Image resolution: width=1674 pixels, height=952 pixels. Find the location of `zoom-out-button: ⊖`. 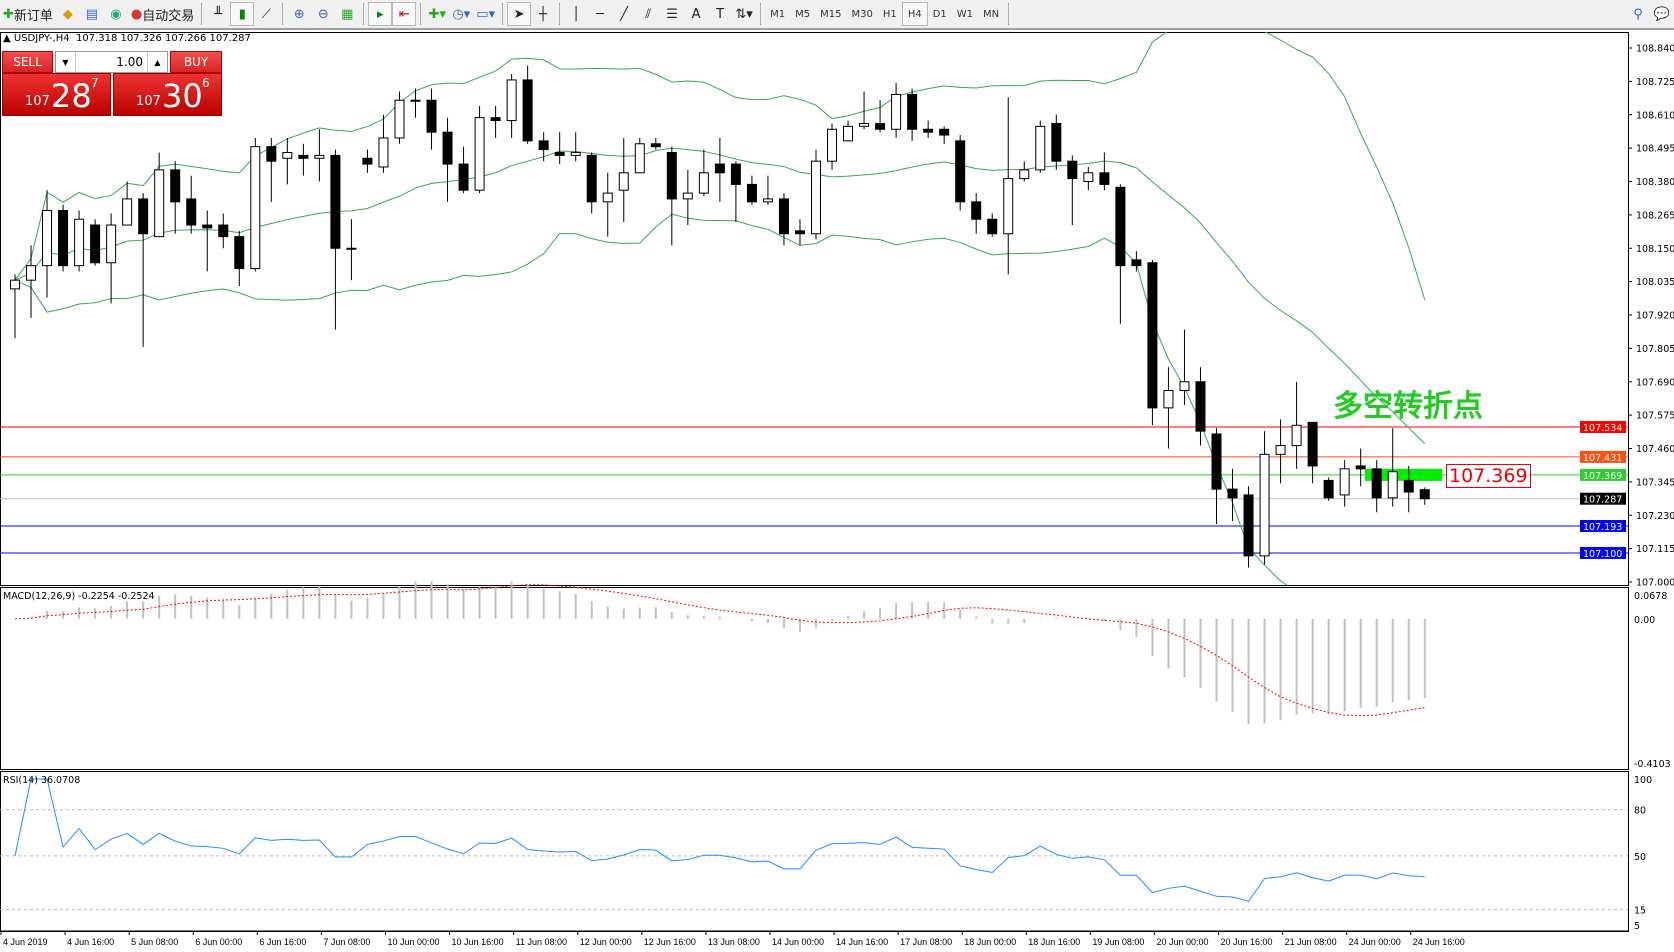

zoom-out-button: ⊖ is located at coordinates (323, 14).